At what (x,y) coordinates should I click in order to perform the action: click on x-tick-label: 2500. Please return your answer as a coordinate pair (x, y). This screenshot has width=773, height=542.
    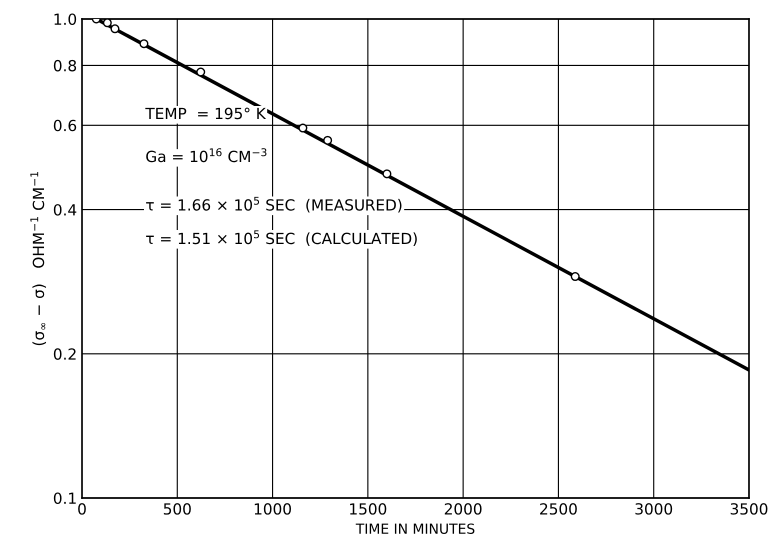
    Looking at the image, I should click on (558, 509).